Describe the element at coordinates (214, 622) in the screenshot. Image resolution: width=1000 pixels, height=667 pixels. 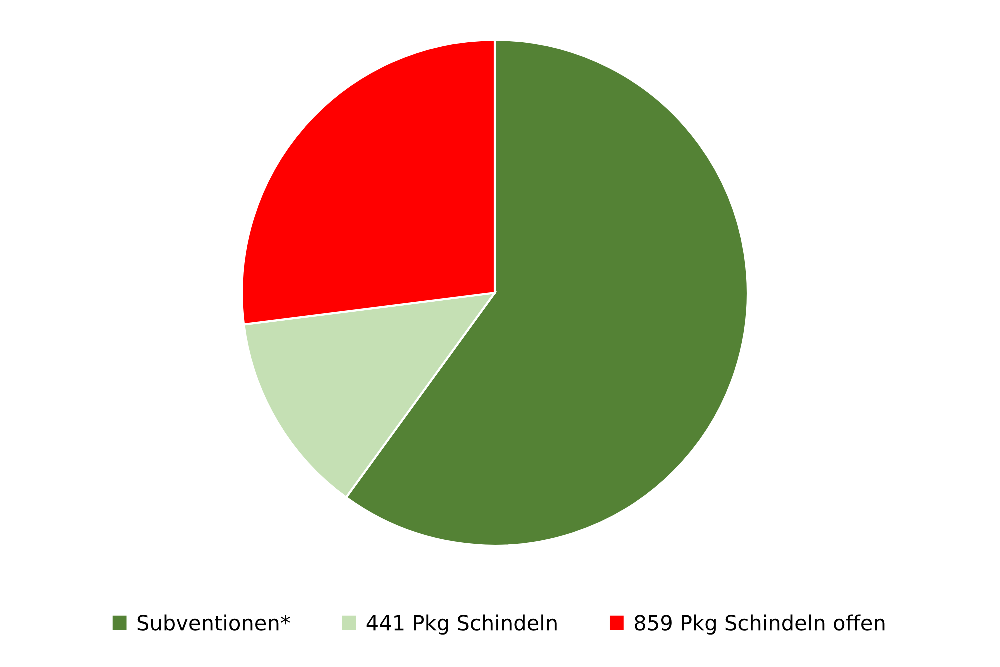
I see `legend-label: Subventionen*` at that location.